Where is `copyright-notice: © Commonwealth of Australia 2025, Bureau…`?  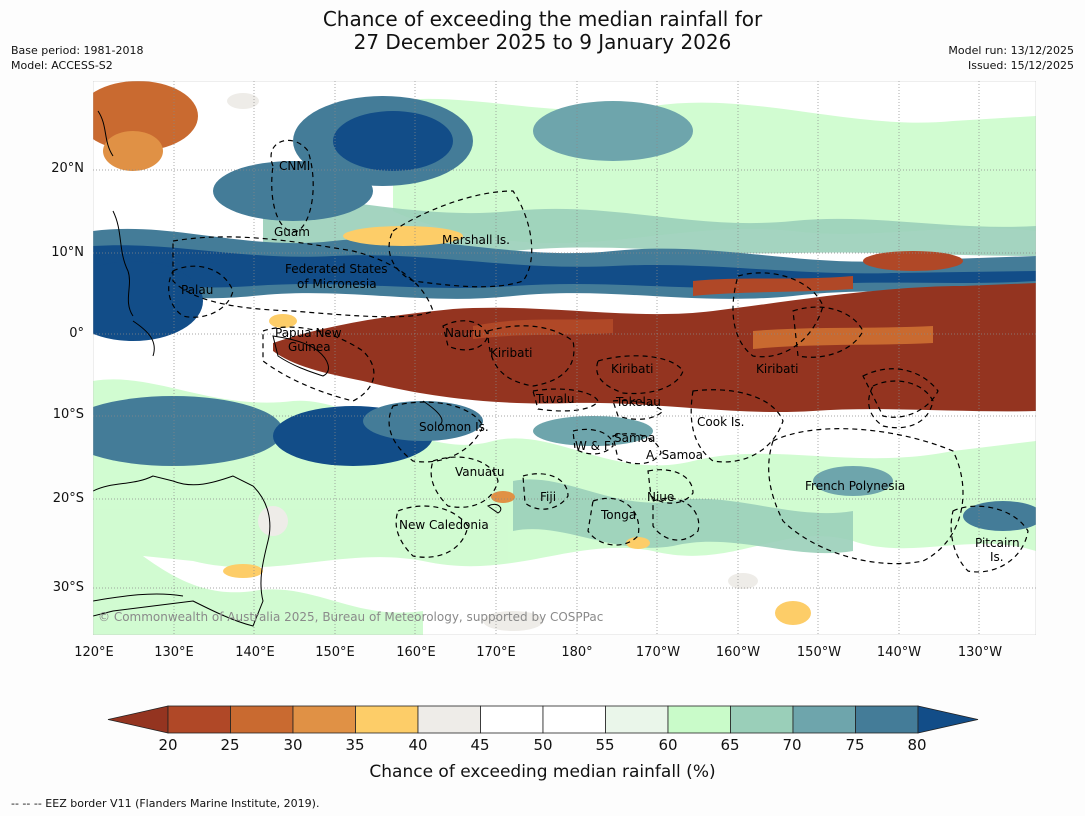
copyright-notice: © Commonwealth of Australia 2025, Bureau… is located at coordinates (350, 617).